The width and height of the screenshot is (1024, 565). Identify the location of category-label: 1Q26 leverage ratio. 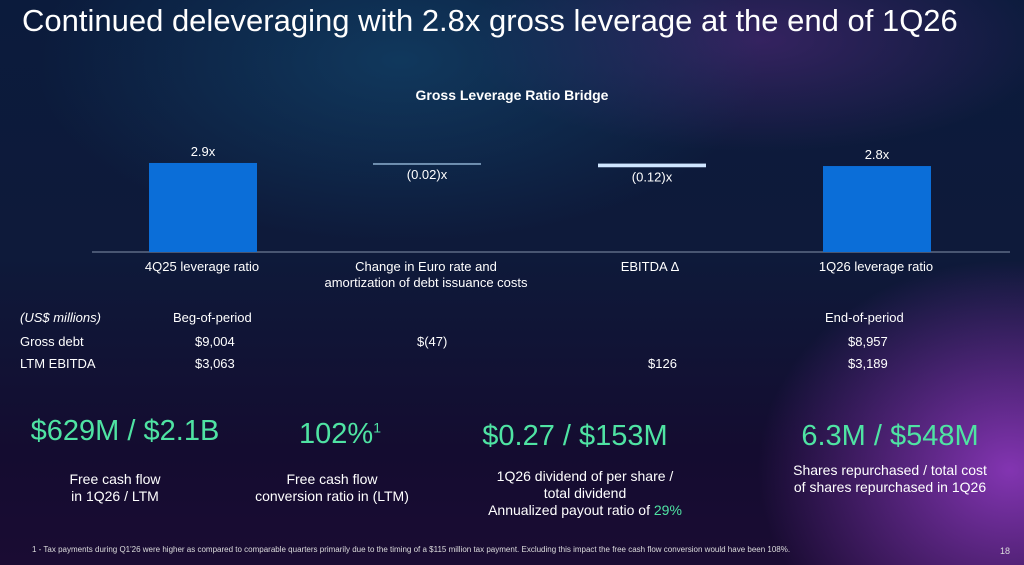
(876, 266).